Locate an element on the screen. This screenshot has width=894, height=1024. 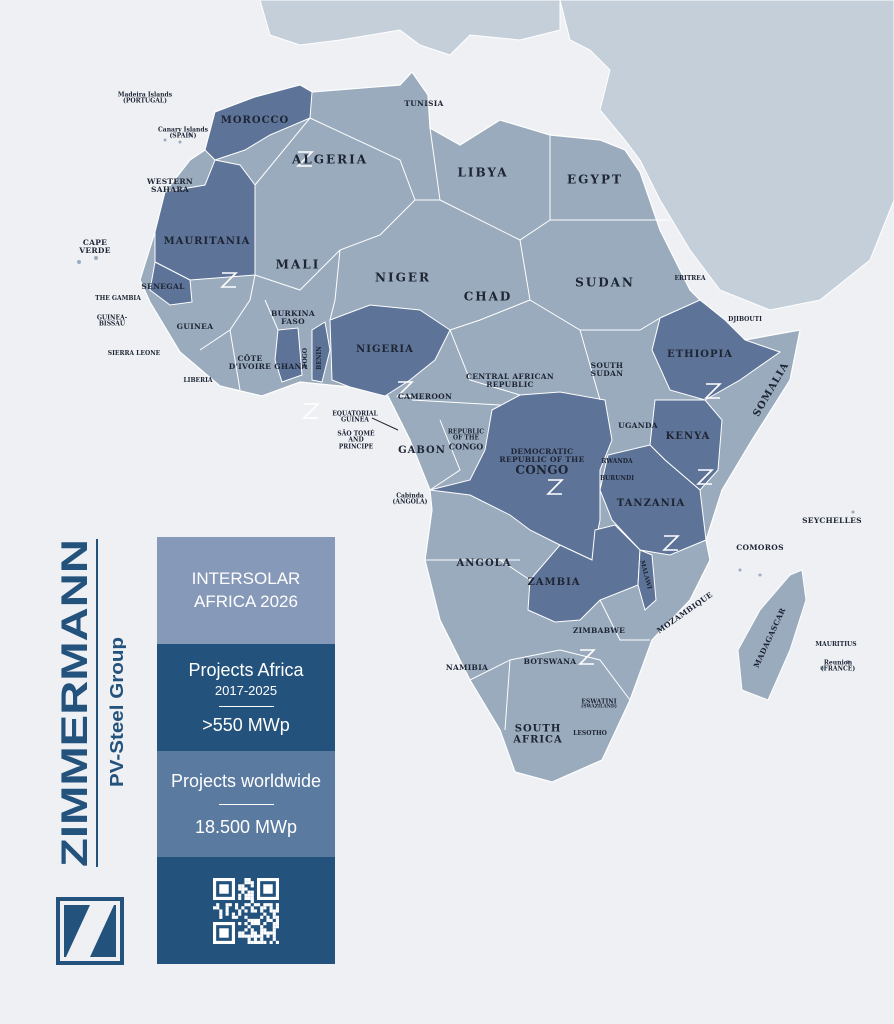
zimmermann-z-logo-icon is located at coordinates (90, 931).